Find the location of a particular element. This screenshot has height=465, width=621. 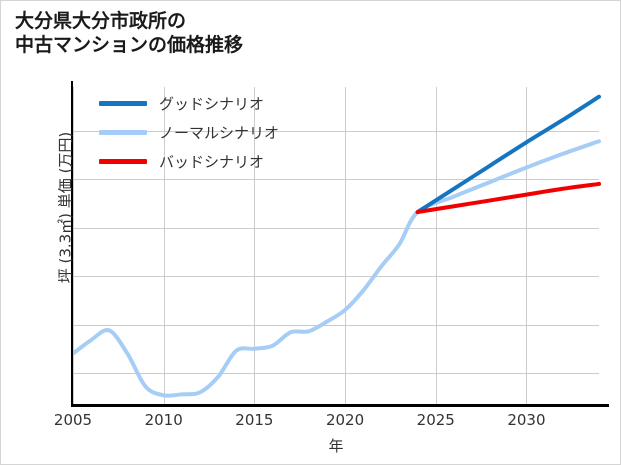

legend-item: グッドシナリオ is located at coordinates (189, 103).